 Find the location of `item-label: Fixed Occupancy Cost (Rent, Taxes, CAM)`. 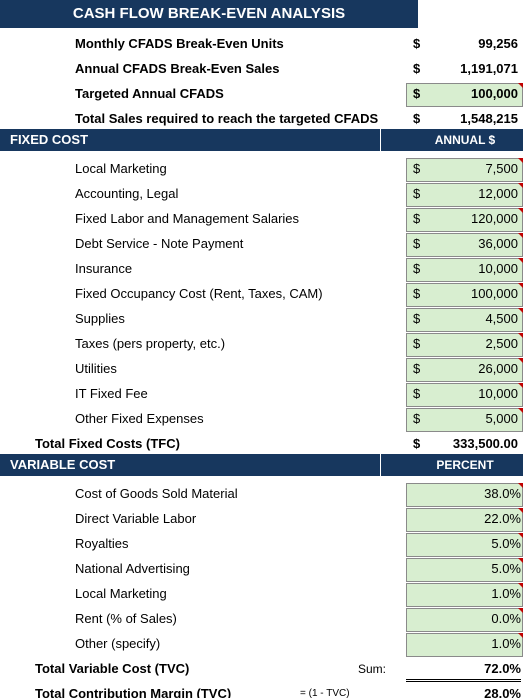

item-label: Fixed Occupancy Cost (Rent, Taxes, CAM) is located at coordinates (199, 293).